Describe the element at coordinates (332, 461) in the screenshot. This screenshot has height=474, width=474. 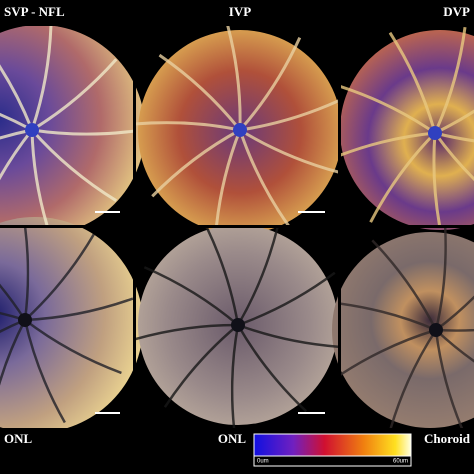
I see `colorbar-axis` at that location.